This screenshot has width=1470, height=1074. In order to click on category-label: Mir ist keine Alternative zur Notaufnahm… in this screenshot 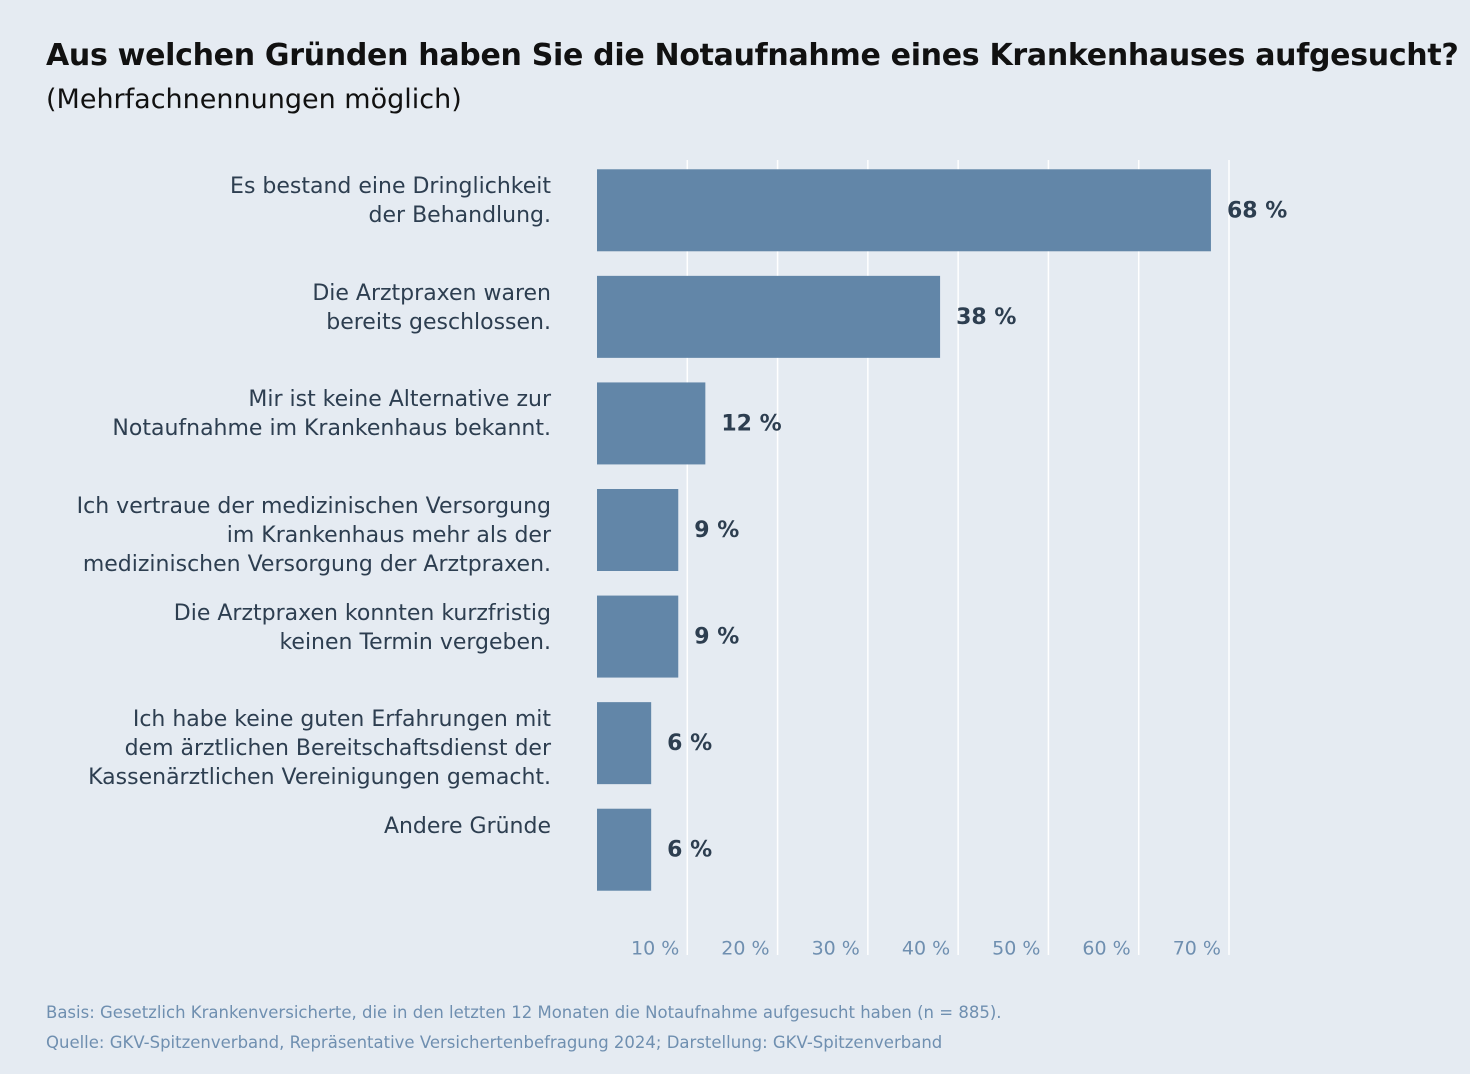, I will do `click(331, 414)`.